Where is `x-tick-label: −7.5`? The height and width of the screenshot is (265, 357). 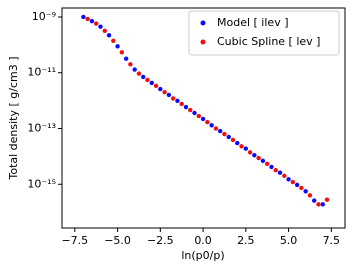
x-tick-label: −7.5 is located at coordinates (74, 240).